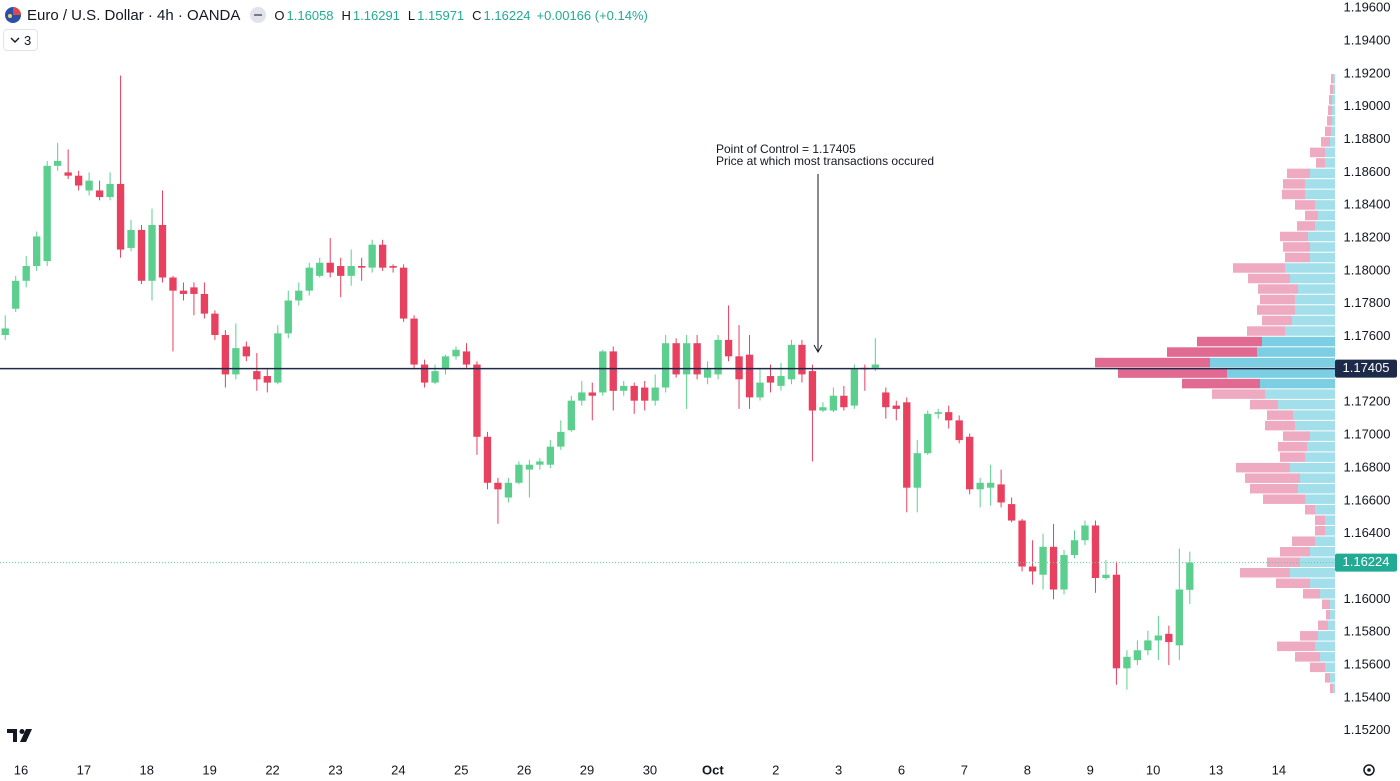  I want to click on y-tick-label: 1.17600, so click(1367, 335).